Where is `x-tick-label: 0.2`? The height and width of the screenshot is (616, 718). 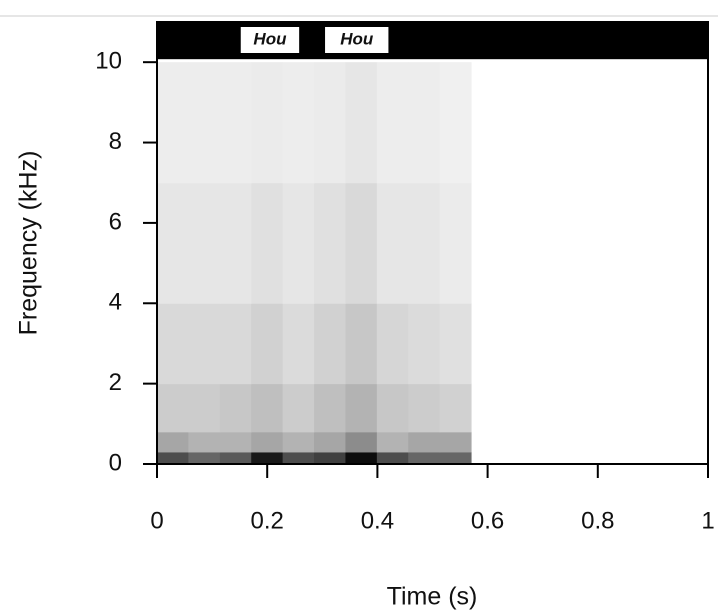 x-tick-label: 0.2 is located at coordinates (267, 520).